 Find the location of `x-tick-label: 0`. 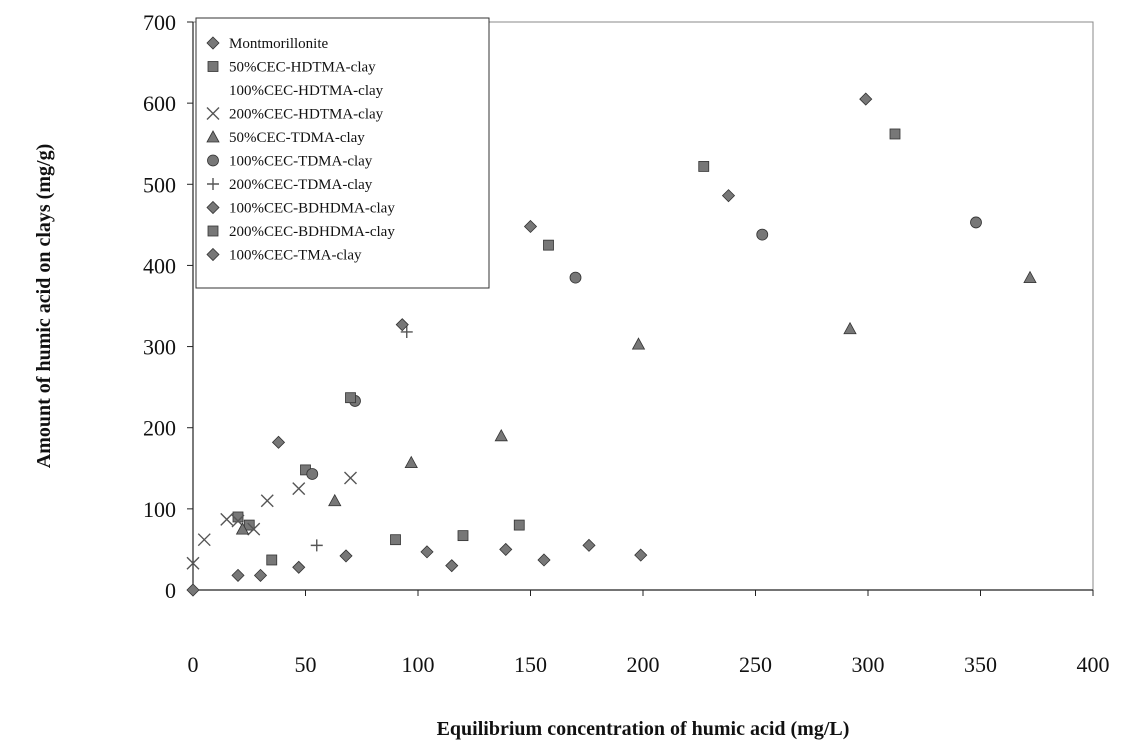

x-tick-label: 0 is located at coordinates (193, 664).